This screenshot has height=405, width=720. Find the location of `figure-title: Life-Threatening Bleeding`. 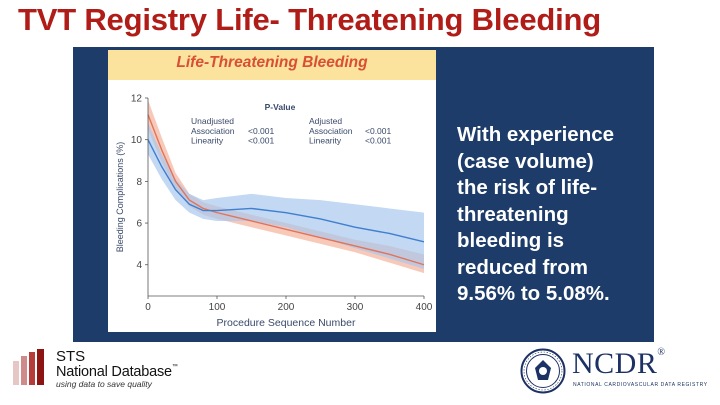

figure-title: Life-Threatening Bleeding is located at coordinates (272, 62).